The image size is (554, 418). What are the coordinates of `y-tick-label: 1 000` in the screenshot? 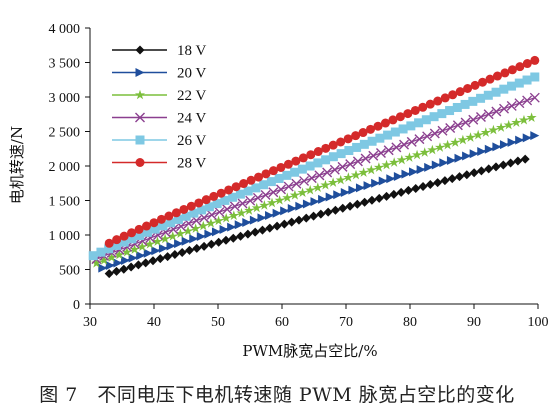 It's located at (65, 236).